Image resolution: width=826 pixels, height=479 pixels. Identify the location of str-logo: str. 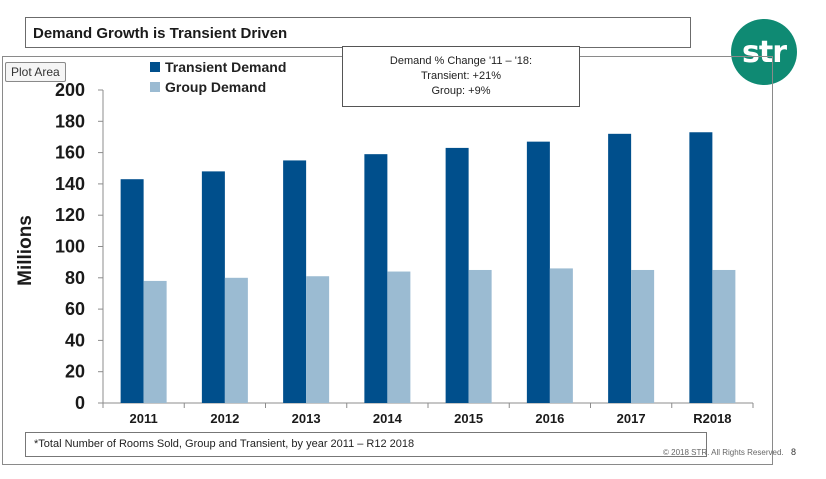
(764, 52).